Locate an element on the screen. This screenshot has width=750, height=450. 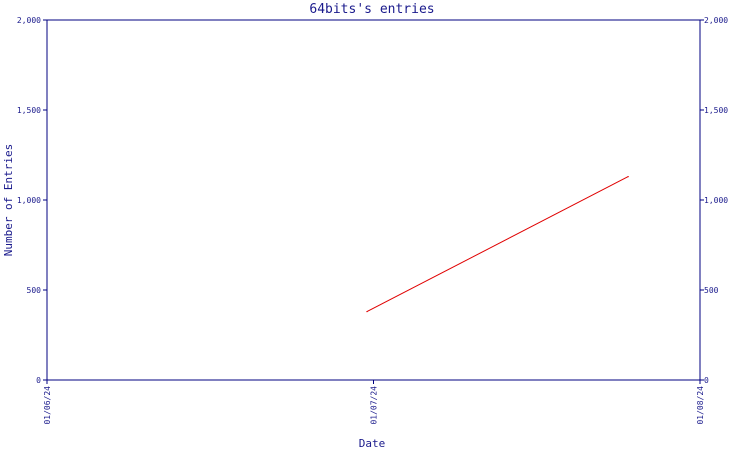
chart-title: 64bits's entries is located at coordinates (371, 9).